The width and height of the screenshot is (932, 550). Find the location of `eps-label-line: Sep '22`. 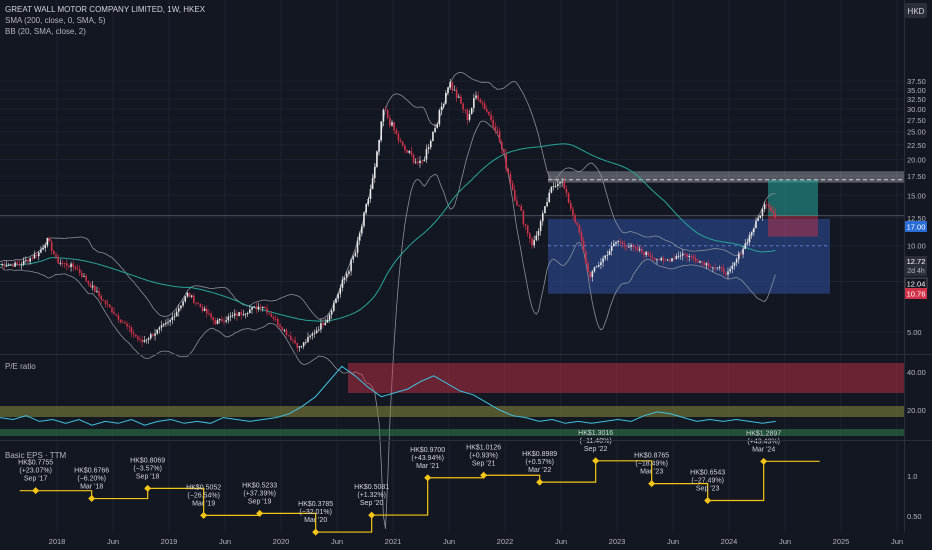

eps-label-line: Sep '22 is located at coordinates (596, 449).